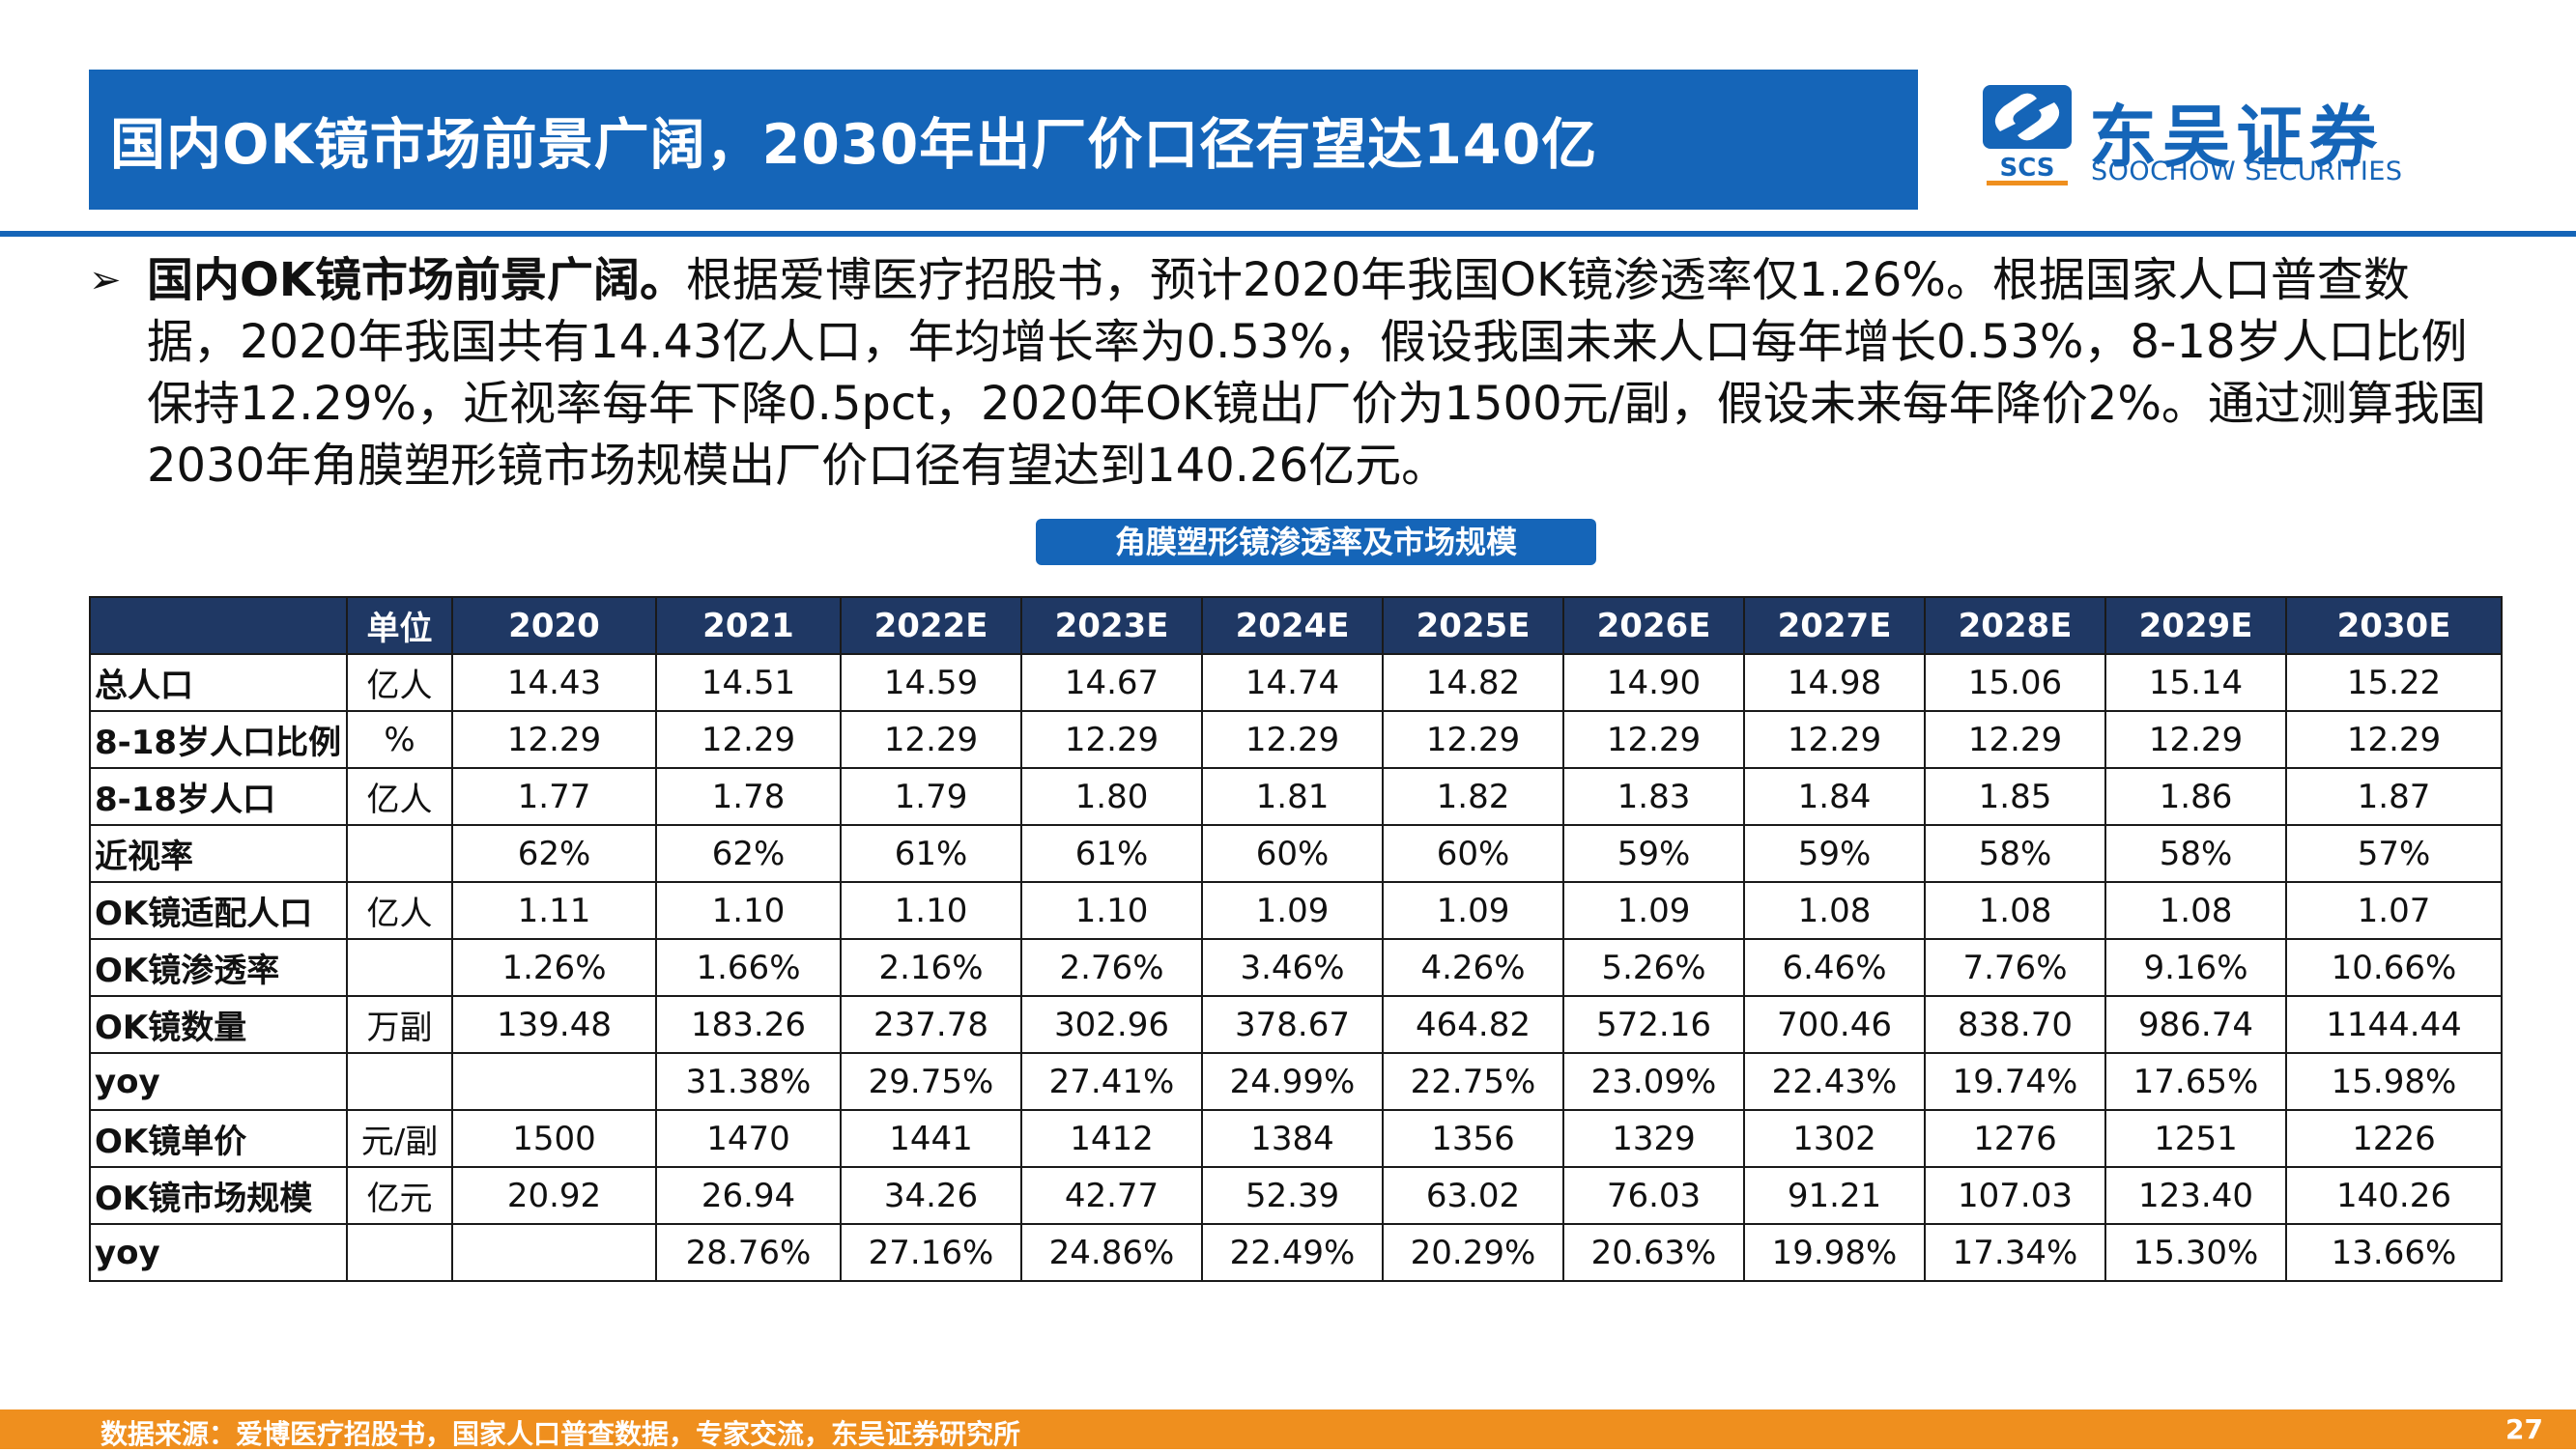  I want to click on value-cell: 183.26, so click(749, 1024).